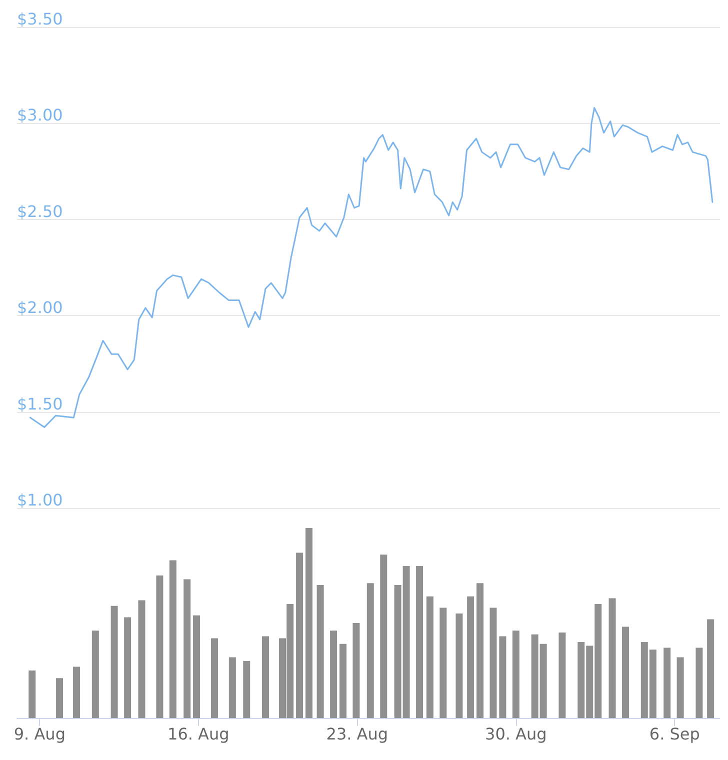  Describe the element at coordinates (357, 734) in the screenshot. I see `x-tick-label: 23. Aug` at that location.